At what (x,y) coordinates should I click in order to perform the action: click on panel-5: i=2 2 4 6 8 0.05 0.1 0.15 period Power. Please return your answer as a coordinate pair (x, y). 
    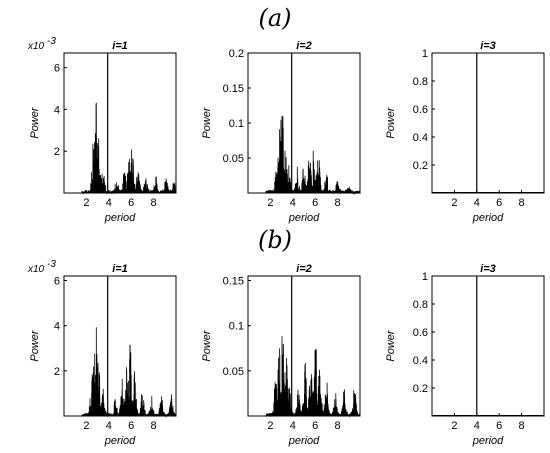
    Looking at the image, I should click on (281, 355).